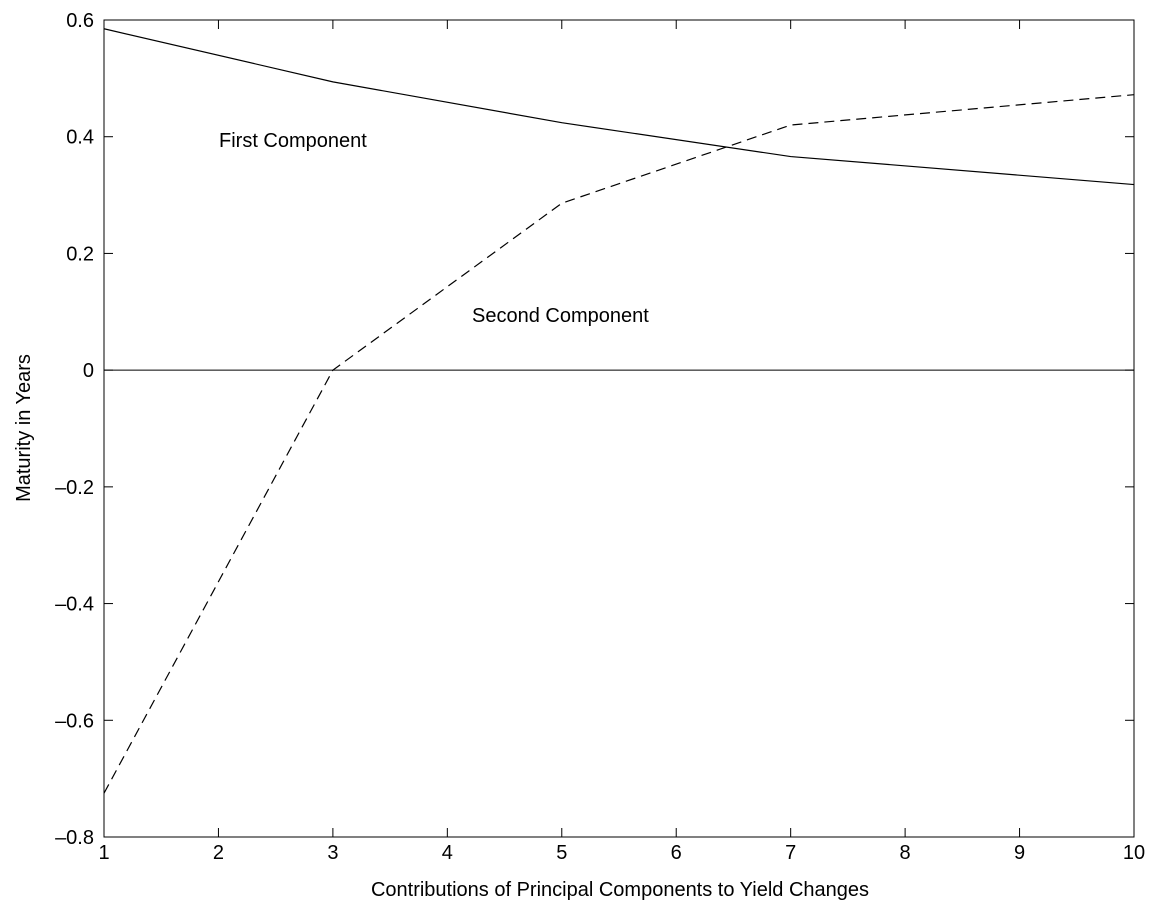 This screenshot has height=907, width=1156. Describe the element at coordinates (24, 428) in the screenshot. I see `y-axis-label: Maturity in Years` at that location.